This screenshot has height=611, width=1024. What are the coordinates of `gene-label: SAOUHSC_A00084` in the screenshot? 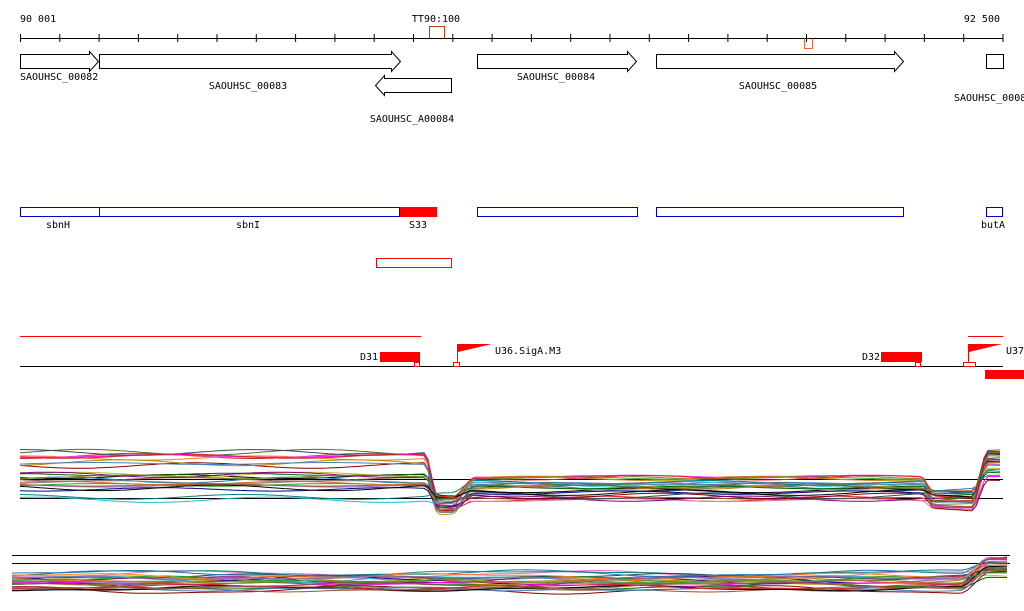 It's located at (412, 119).